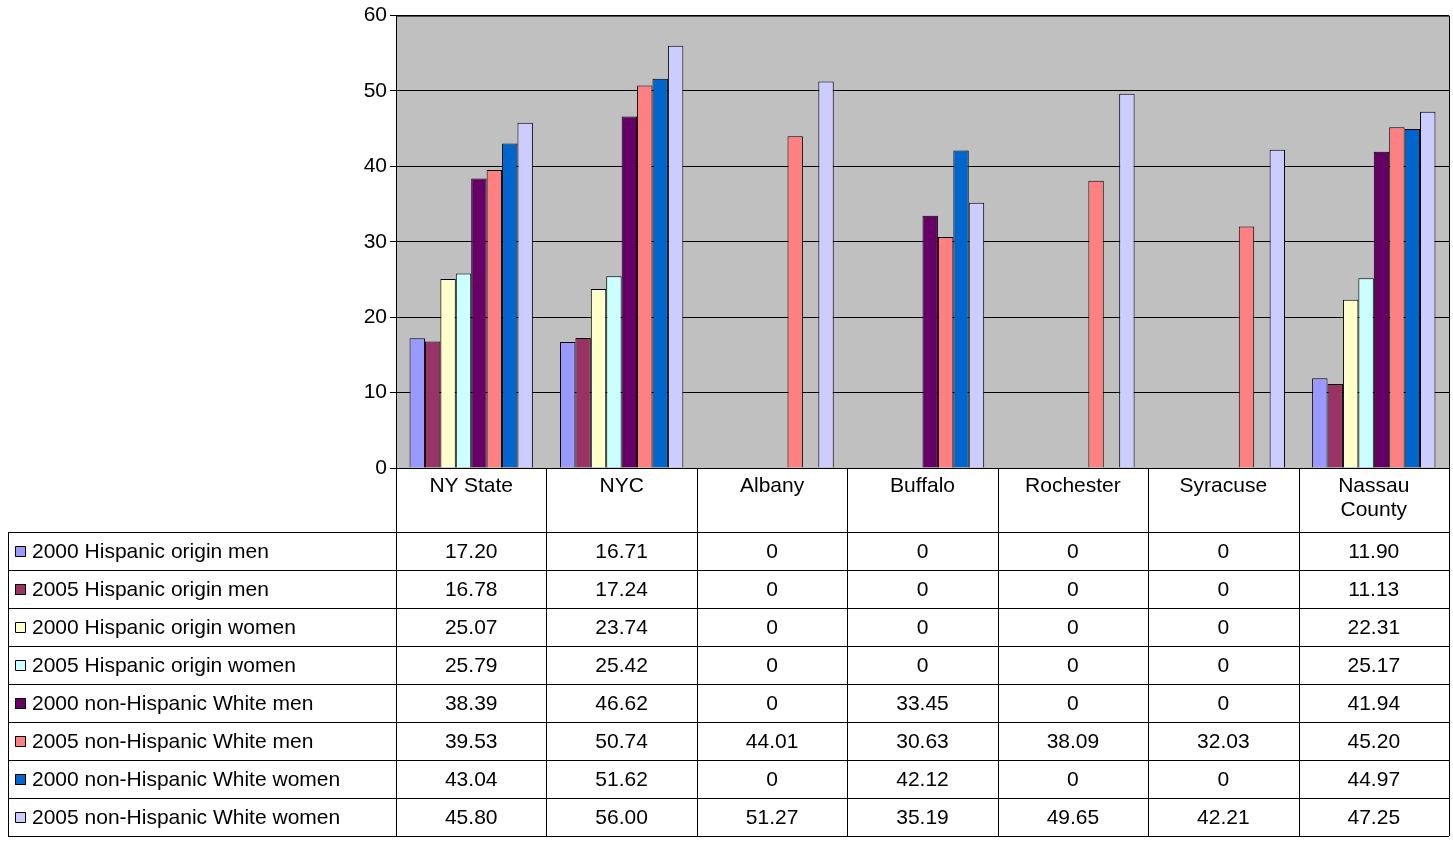 The height and width of the screenshot is (850, 1453). I want to click on data-label: 22.31, so click(1374, 626).